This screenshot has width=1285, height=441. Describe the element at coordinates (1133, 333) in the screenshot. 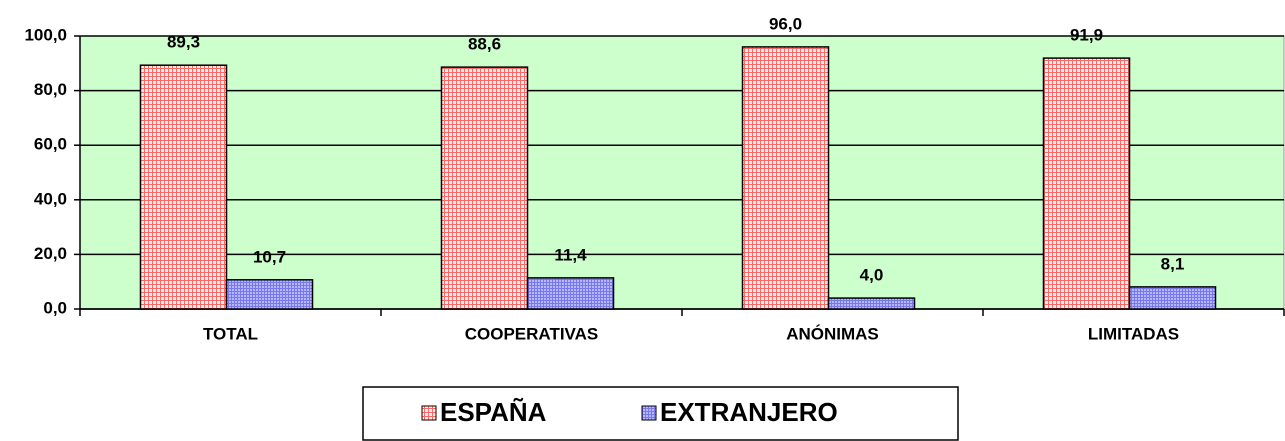

I see `x-tick-label: LIMITADAS` at that location.